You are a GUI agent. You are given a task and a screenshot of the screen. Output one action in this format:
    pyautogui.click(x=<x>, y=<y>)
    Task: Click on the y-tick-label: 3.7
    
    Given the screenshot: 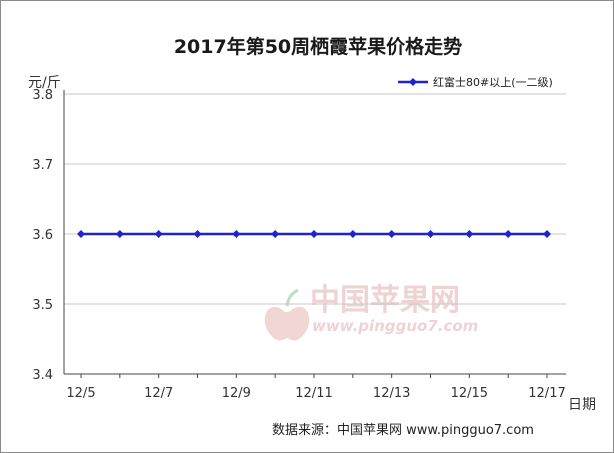 What is the action you would take?
    pyautogui.click(x=42, y=165)
    